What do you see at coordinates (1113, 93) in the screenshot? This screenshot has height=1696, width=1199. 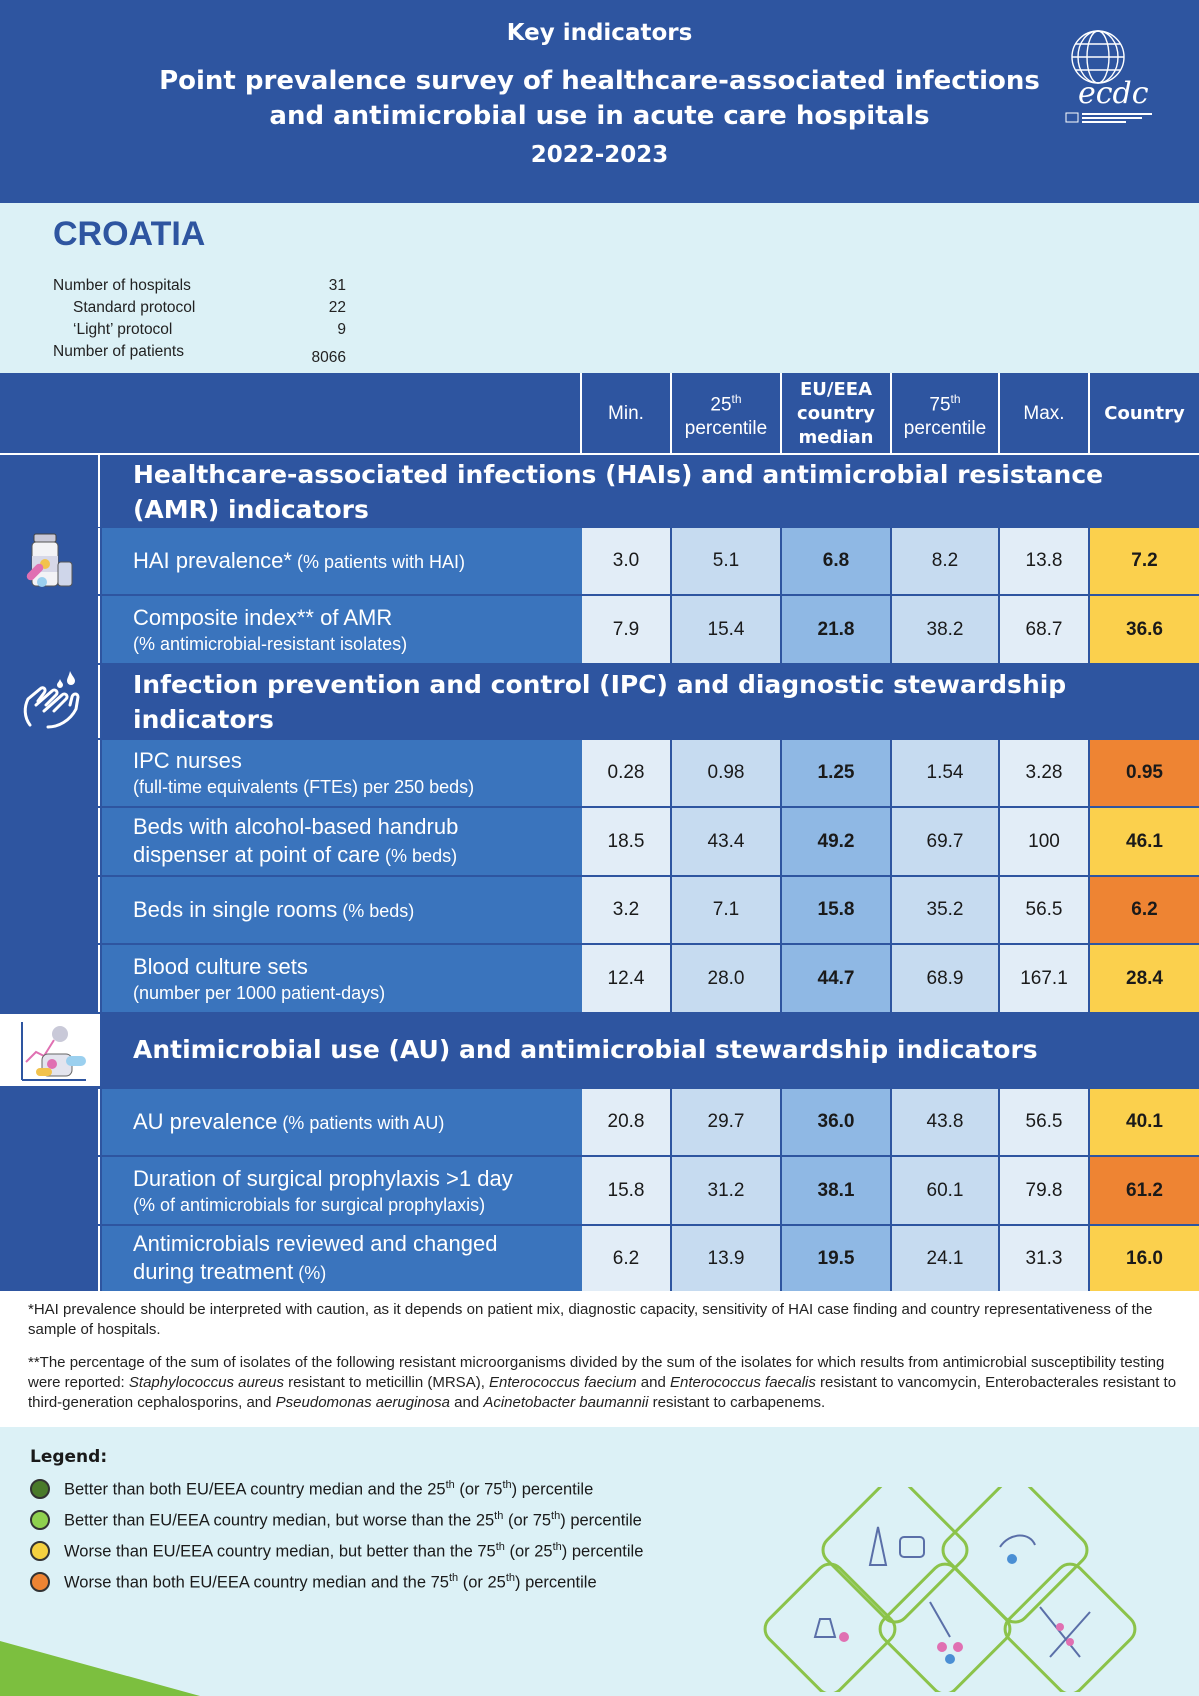 I see `svg-text: ecdc` at bounding box center [1113, 93].